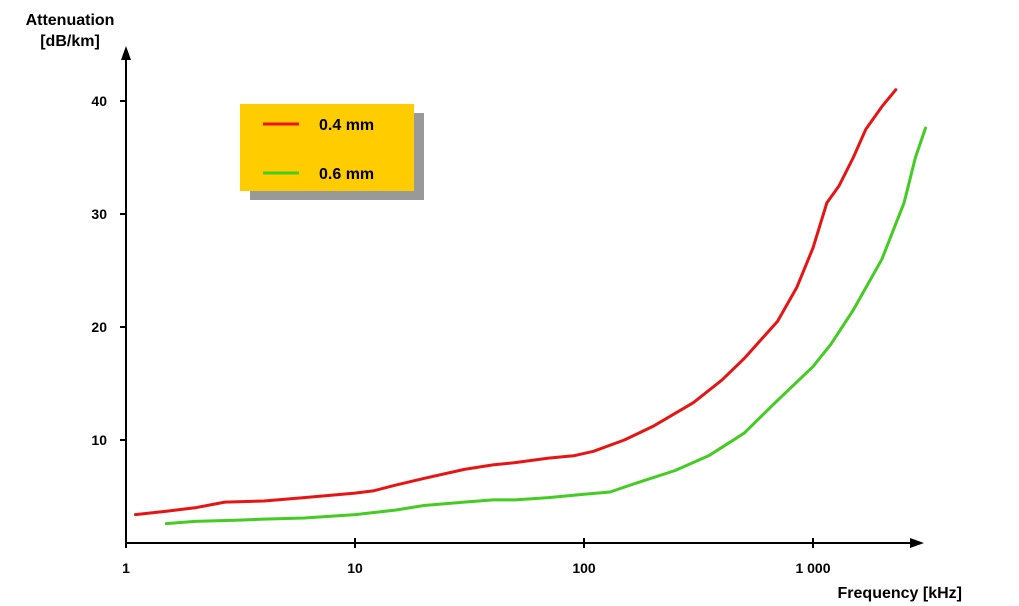 The height and width of the screenshot is (606, 1019). Describe the element at coordinates (70, 41) in the screenshot. I see `y-axis-label-line2: [dB/km]` at that location.